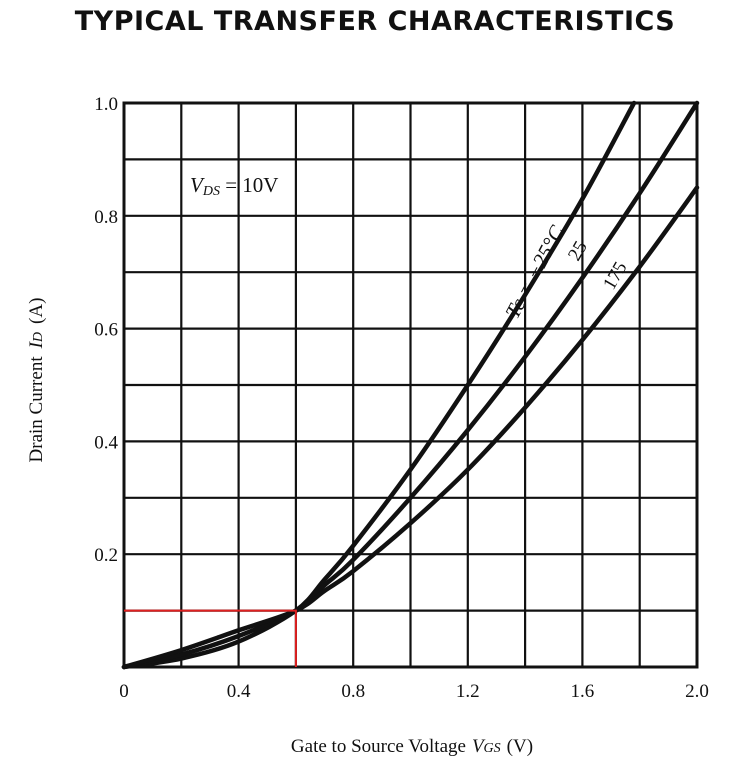  I want to click on red-reference-line, so click(210, 638).